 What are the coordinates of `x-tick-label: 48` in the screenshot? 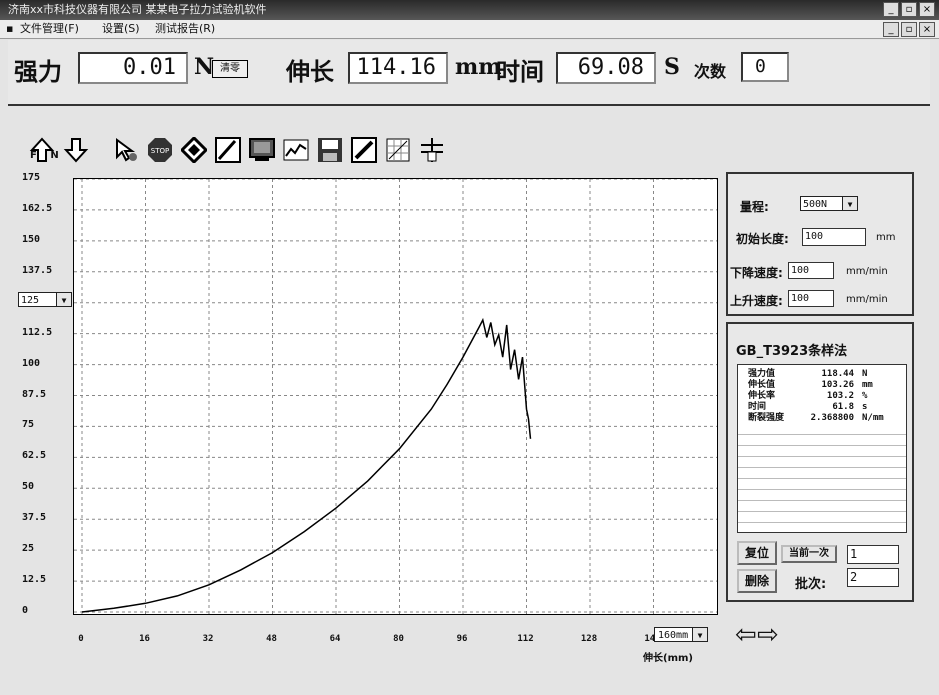 It's located at (271, 639).